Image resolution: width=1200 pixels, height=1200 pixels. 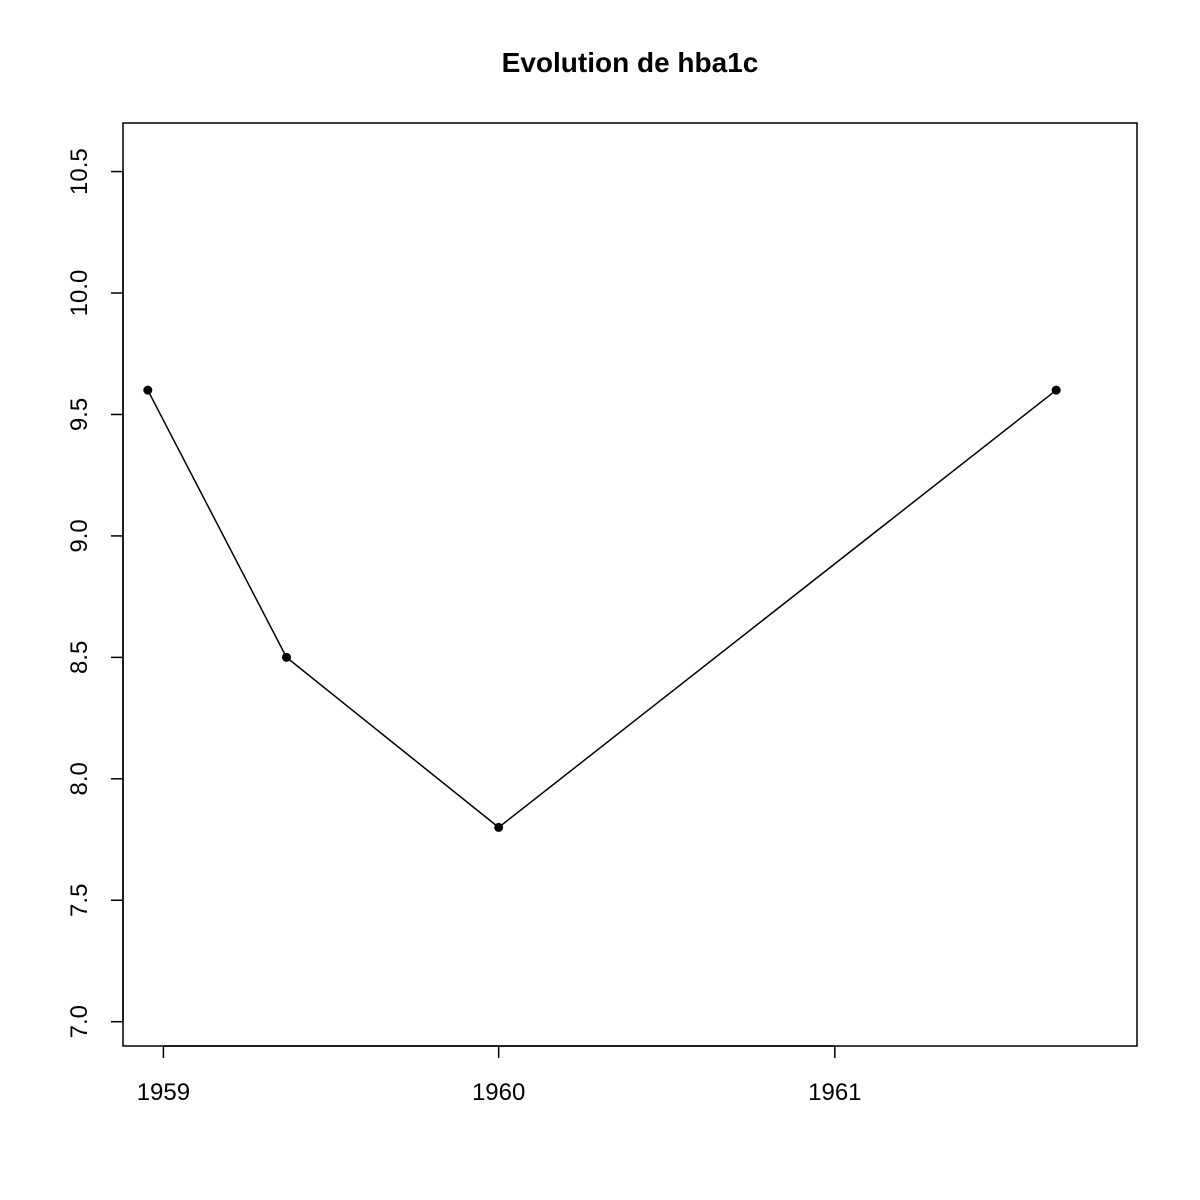 I want to click on y-tick-label: 9.5, so click(x=79, y=414).